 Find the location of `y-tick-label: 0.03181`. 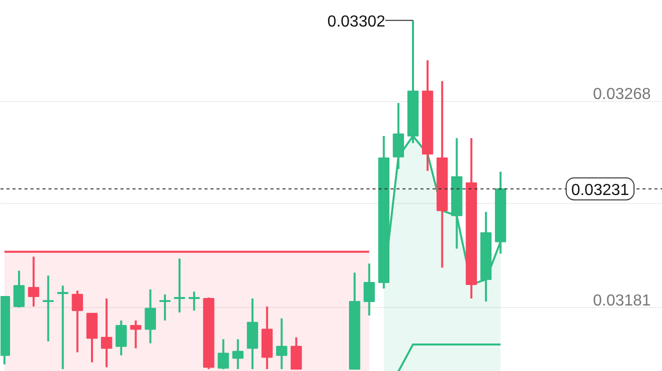

y-tick-label: 0.03181 is located at coordinates (621, 301).